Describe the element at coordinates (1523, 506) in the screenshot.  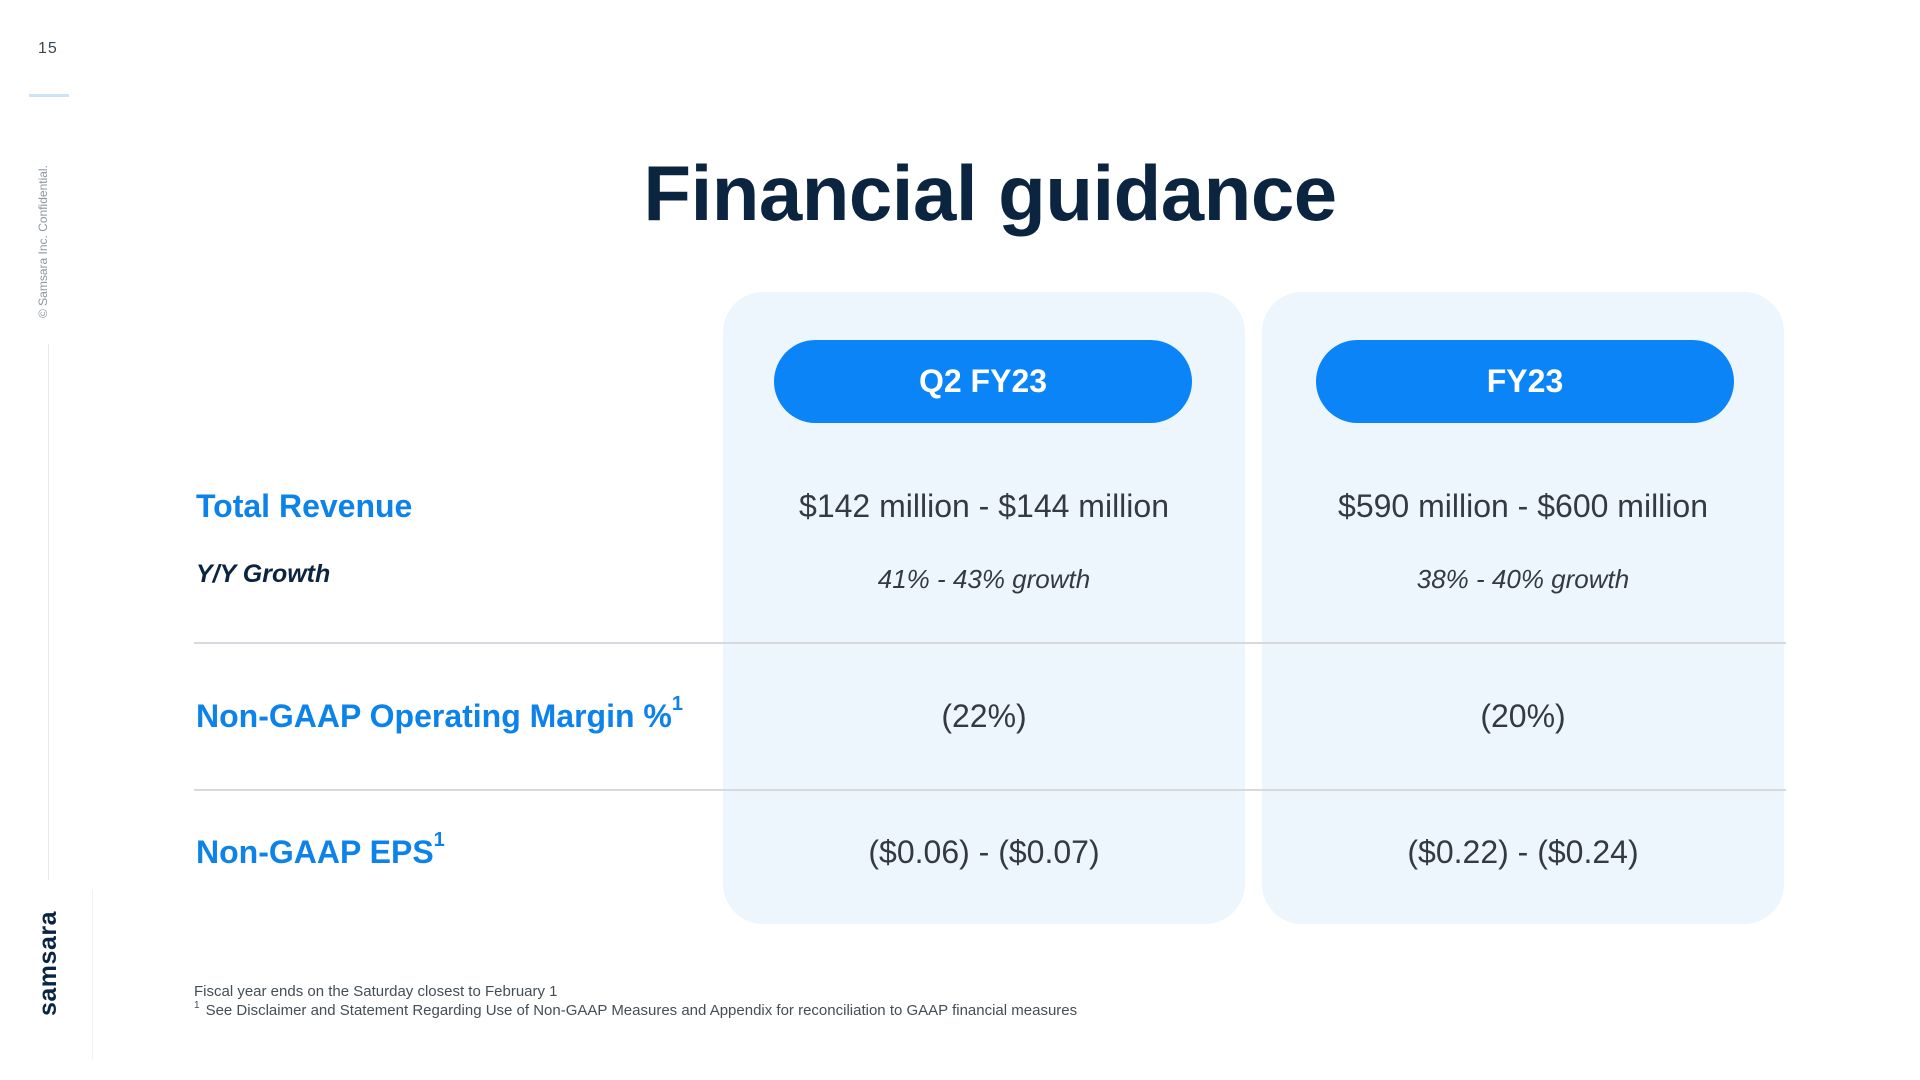
I see `cell-fy-total-revenue: $590 million - $600 million` at that location.